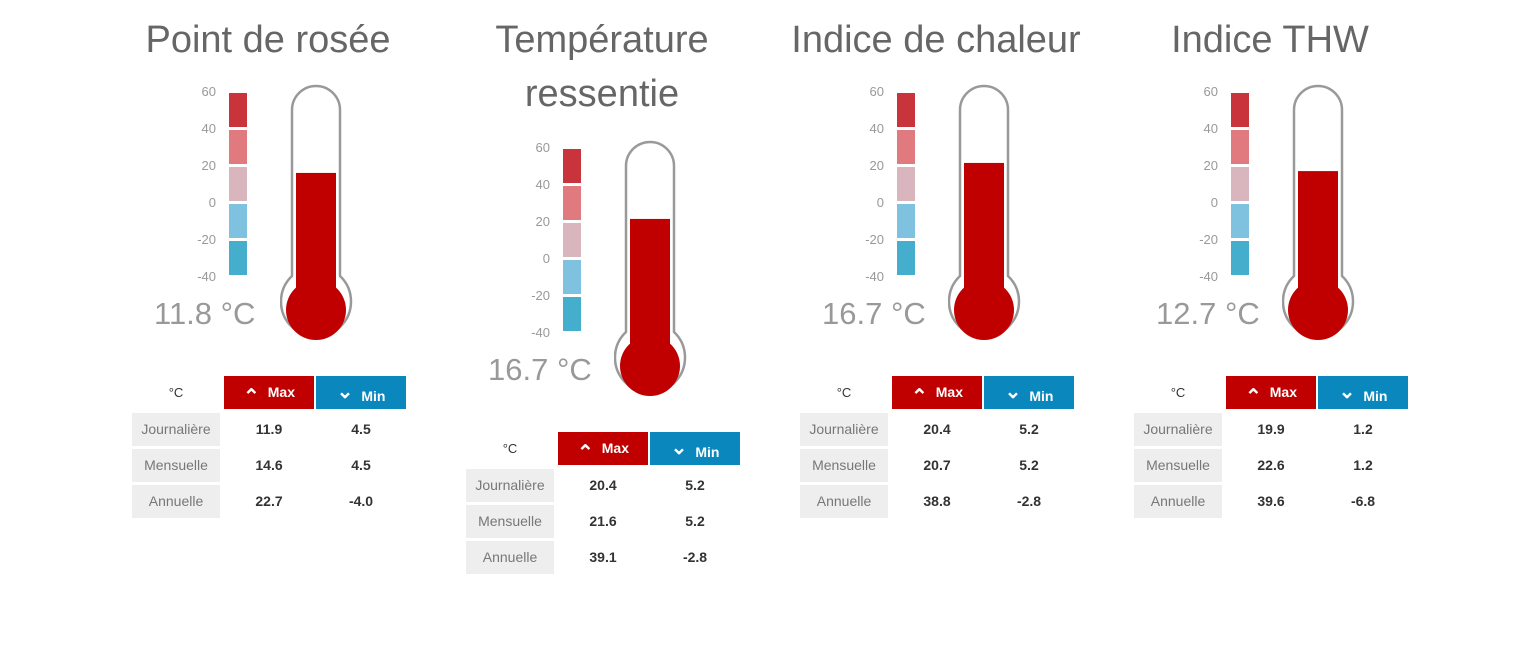 The width and height of the screenshot is (1525, 656). I want to click on title-line: Indice THW, so click(1270, 40).